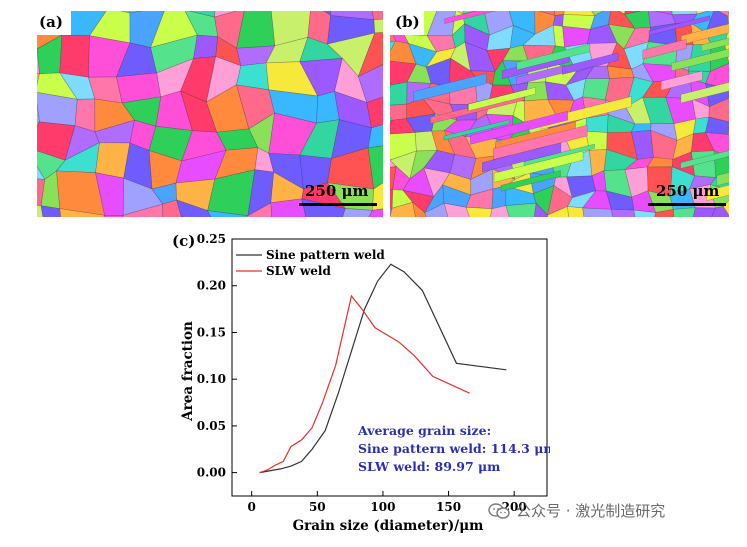 The height and width of the screenshot is (547, 747). I want to click on x-axis-label: Grain size (diameter)/μm, so click(388, 526).